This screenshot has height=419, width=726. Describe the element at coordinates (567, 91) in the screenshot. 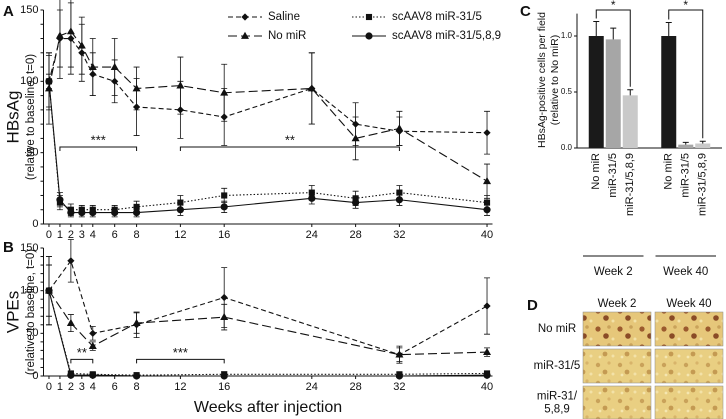

I see `y-tick-label: 0.5` at that location.